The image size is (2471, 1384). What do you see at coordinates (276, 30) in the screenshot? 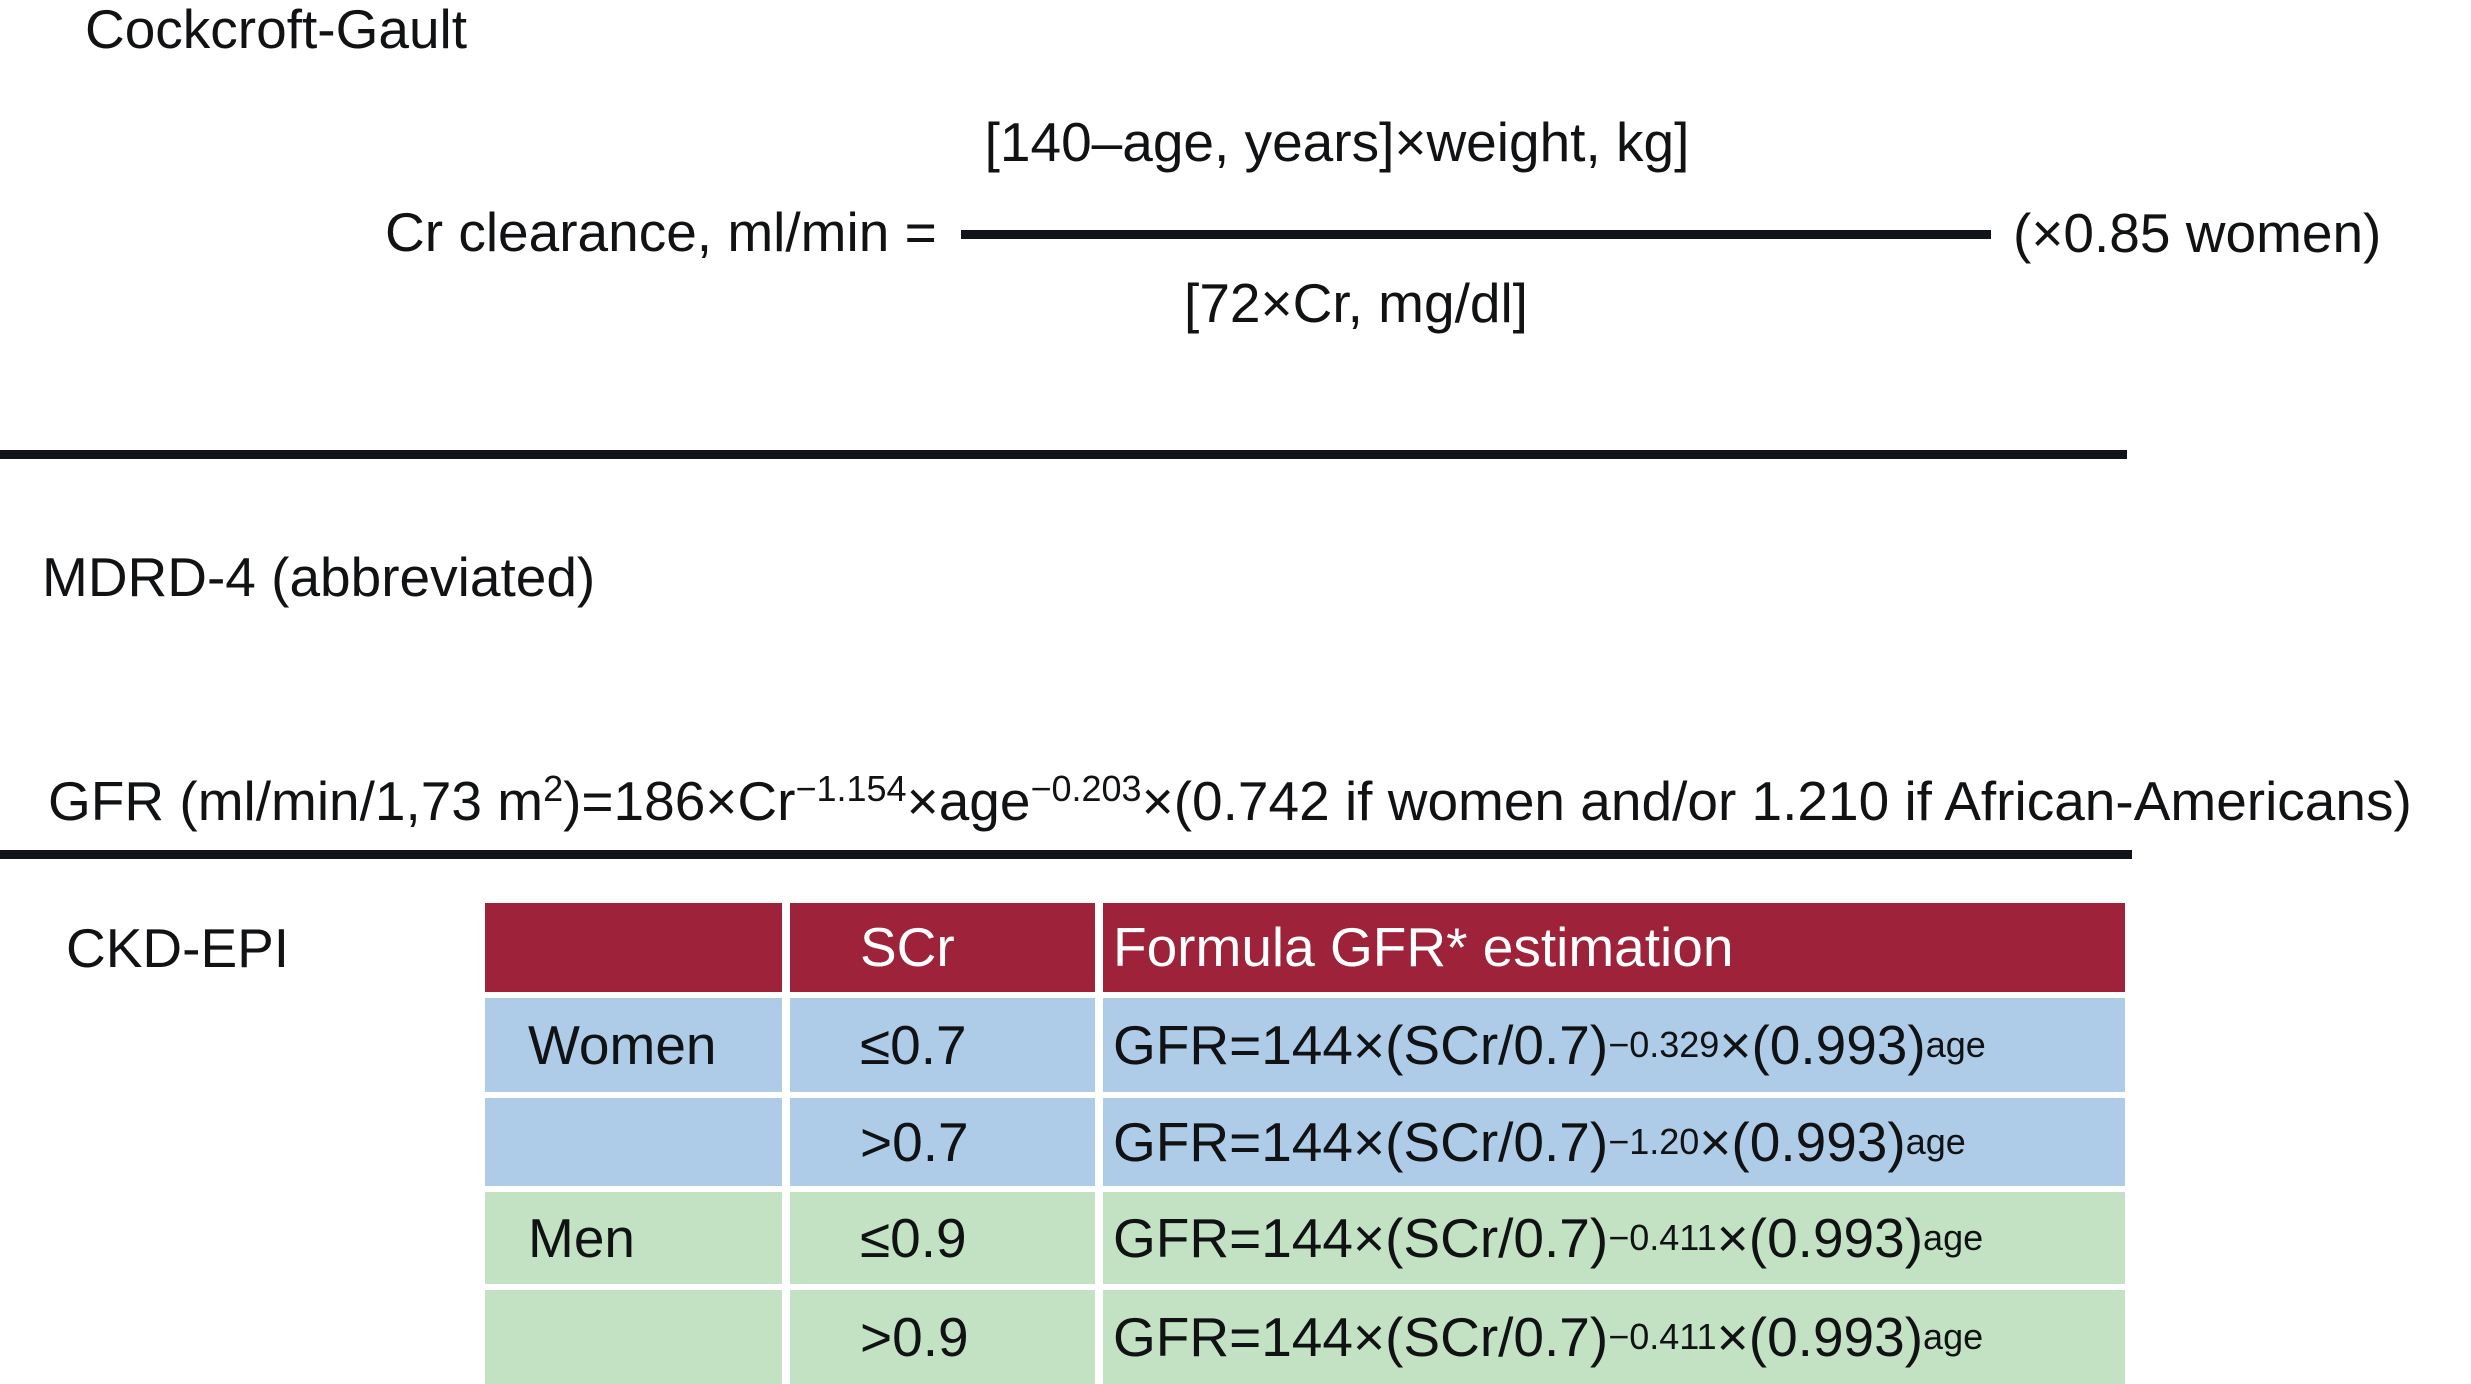
I see `section-title-cockcroft-gault: Cockcroft-Gault` at bounding box center [276, 30].